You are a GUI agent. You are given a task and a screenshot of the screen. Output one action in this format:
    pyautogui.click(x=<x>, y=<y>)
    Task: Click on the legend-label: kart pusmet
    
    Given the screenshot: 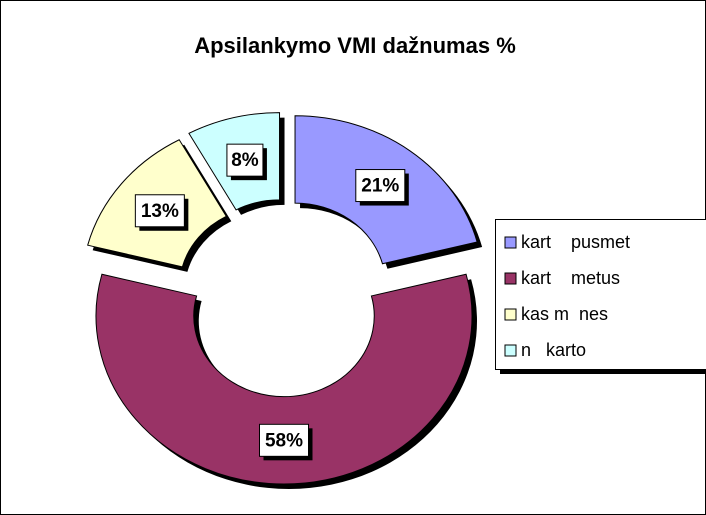 What is the action you would take?
    pyautogui.click(x=575, y=242)
    